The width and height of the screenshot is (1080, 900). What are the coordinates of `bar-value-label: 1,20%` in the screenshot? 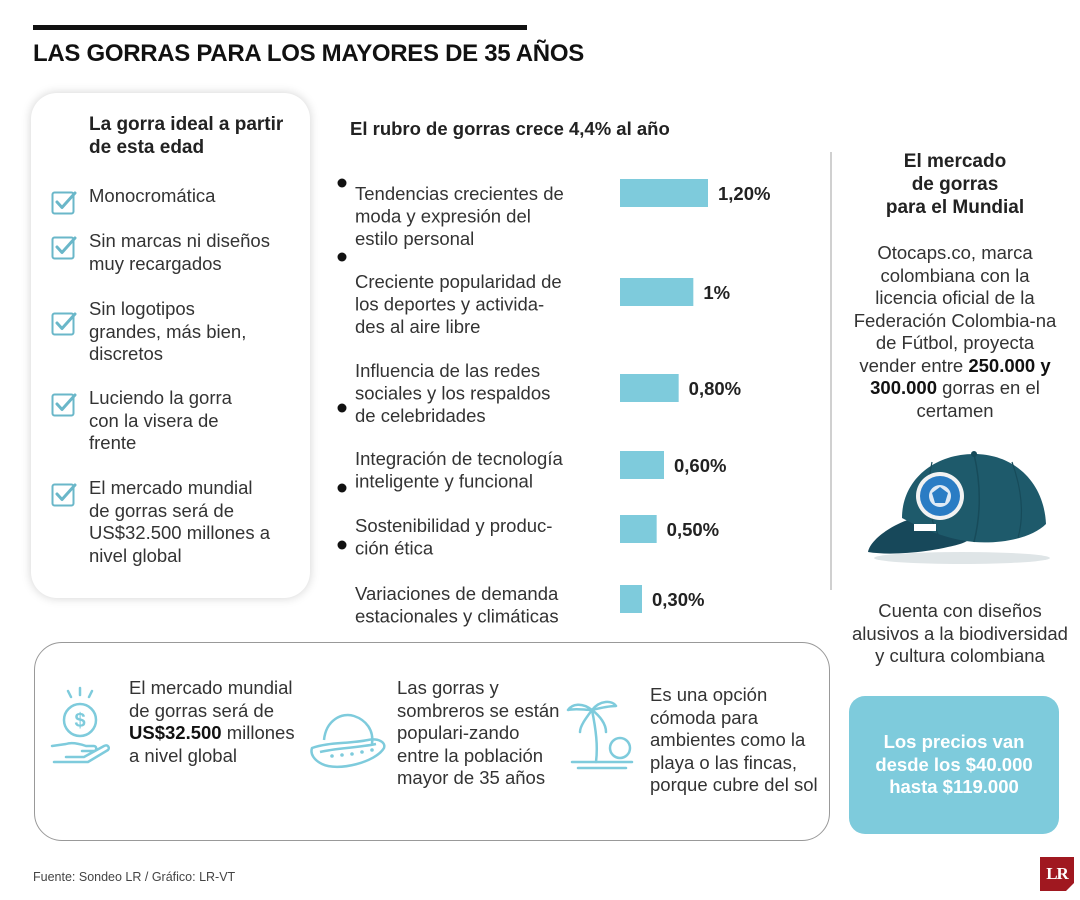 It's located at (744, 193).